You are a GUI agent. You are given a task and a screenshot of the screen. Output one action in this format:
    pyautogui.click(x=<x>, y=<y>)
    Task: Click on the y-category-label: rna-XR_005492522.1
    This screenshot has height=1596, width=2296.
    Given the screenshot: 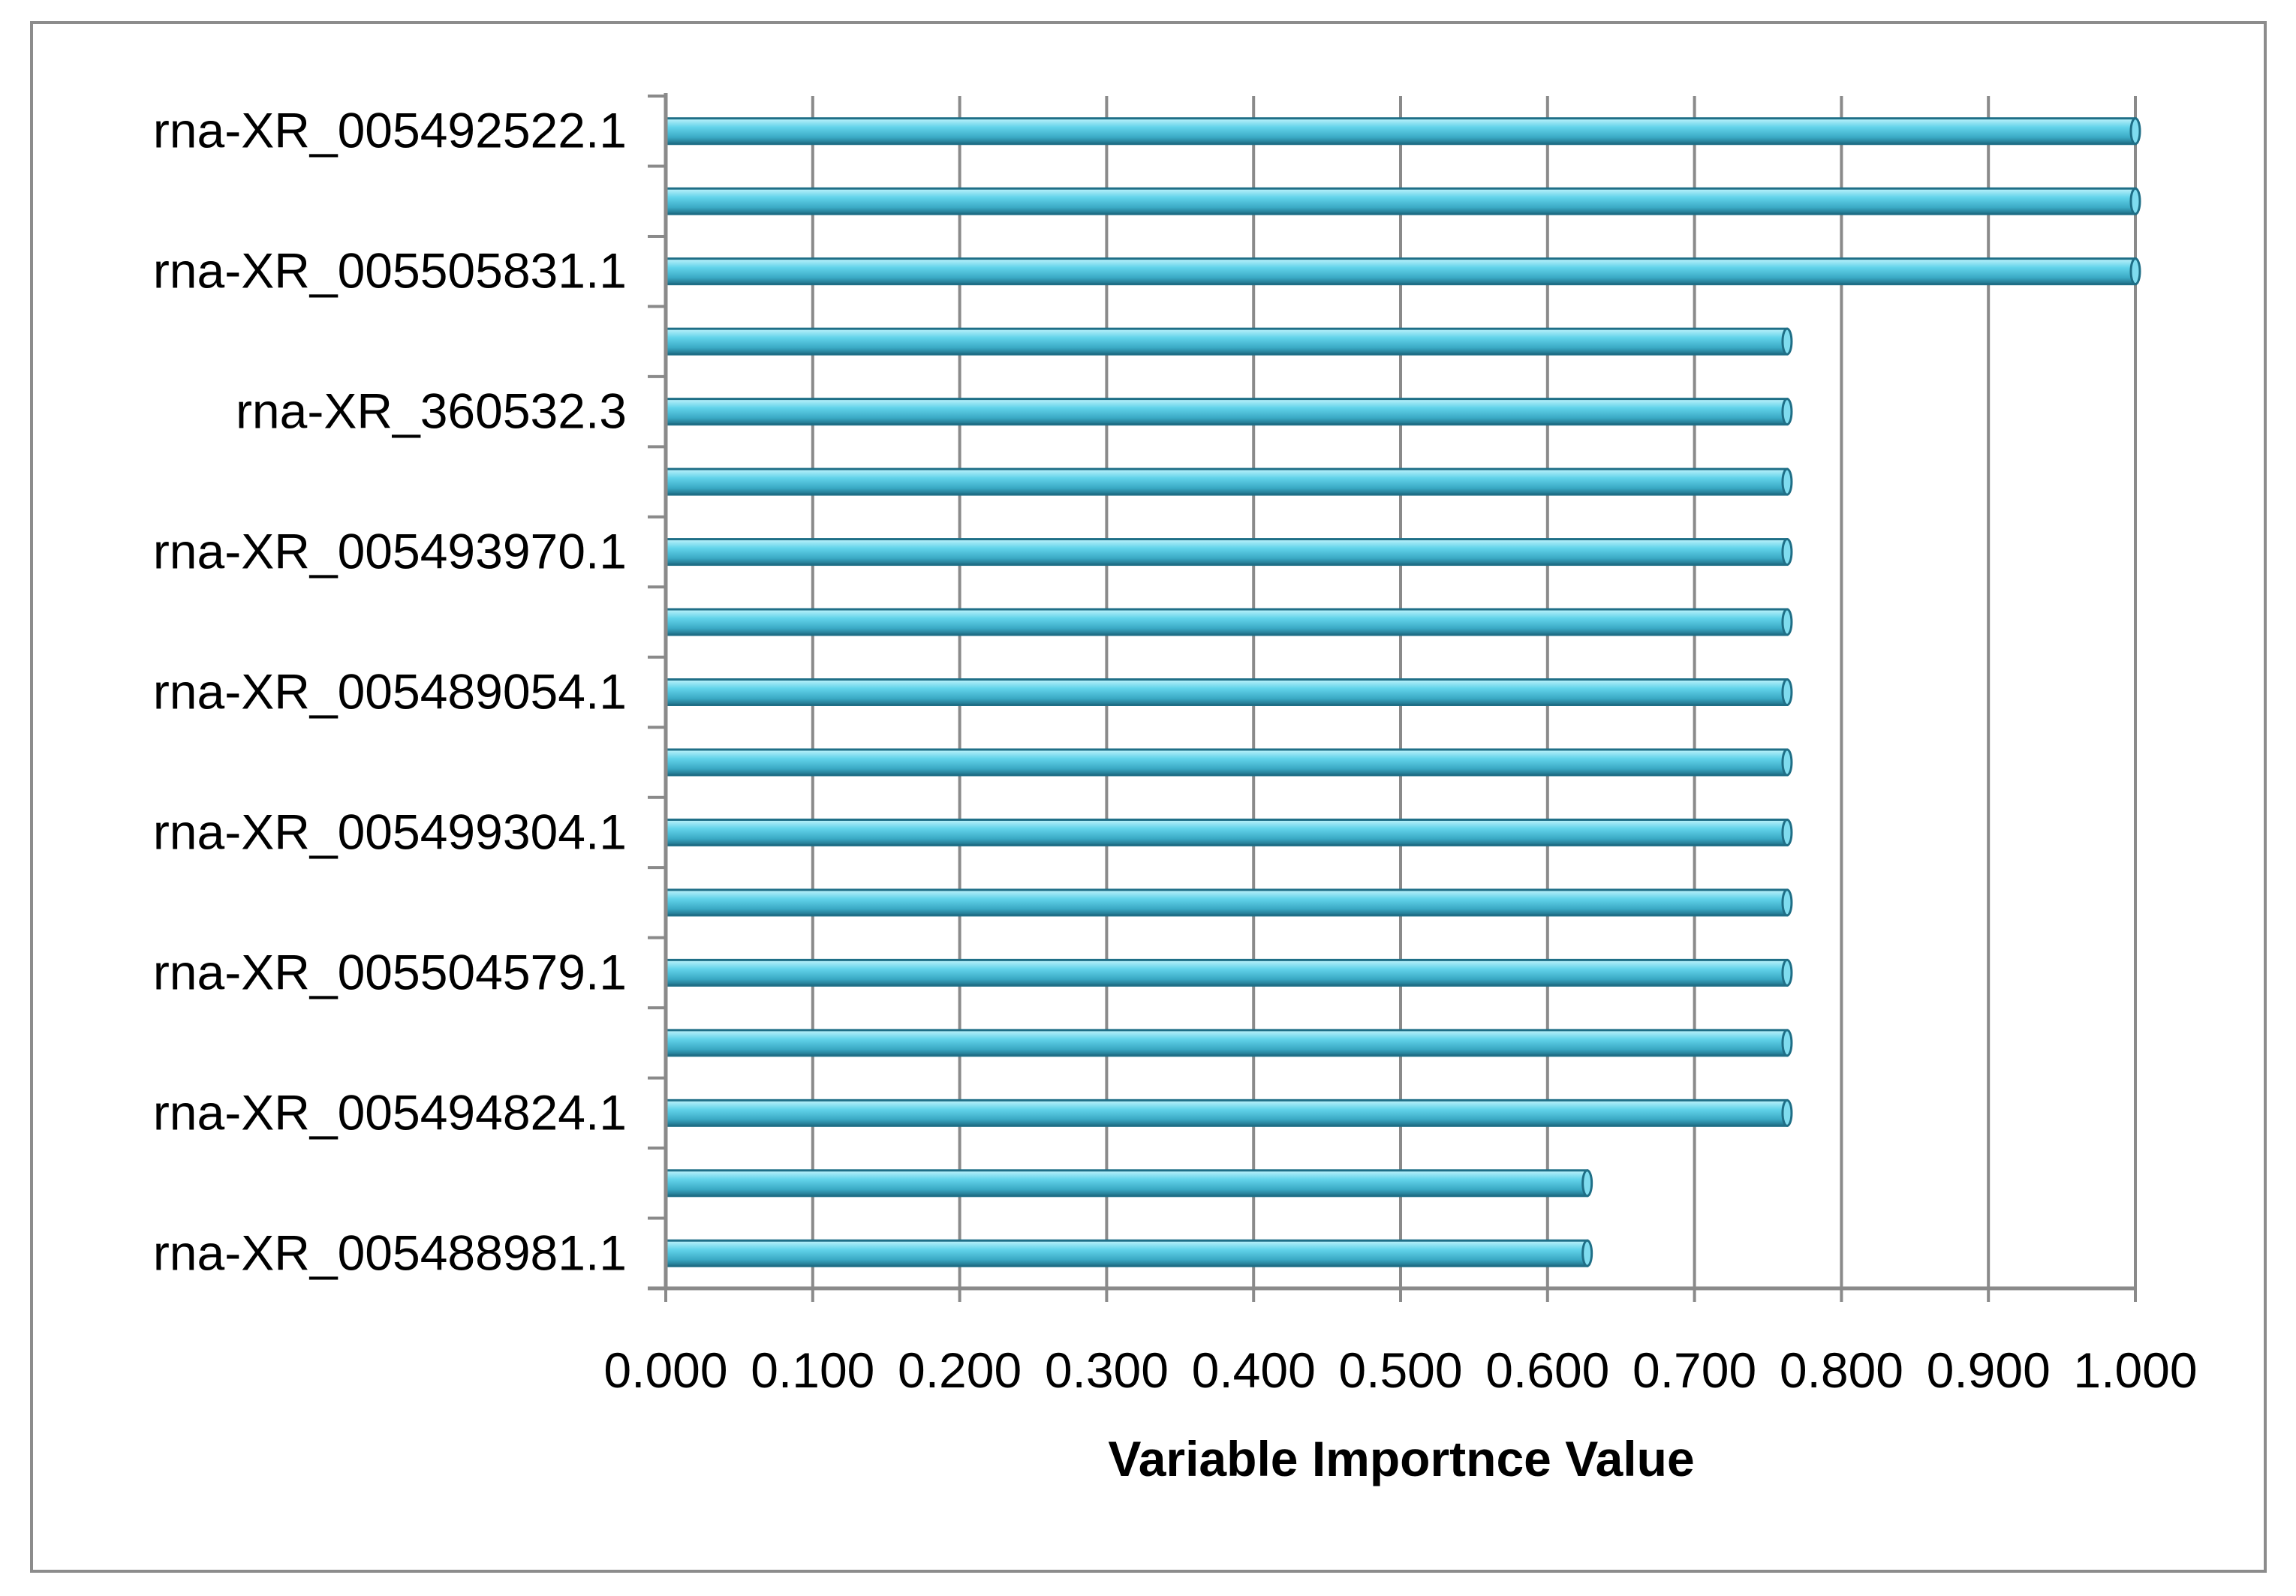 What is the action you would take?
    pyautogui.click(x=390, y=130)
    